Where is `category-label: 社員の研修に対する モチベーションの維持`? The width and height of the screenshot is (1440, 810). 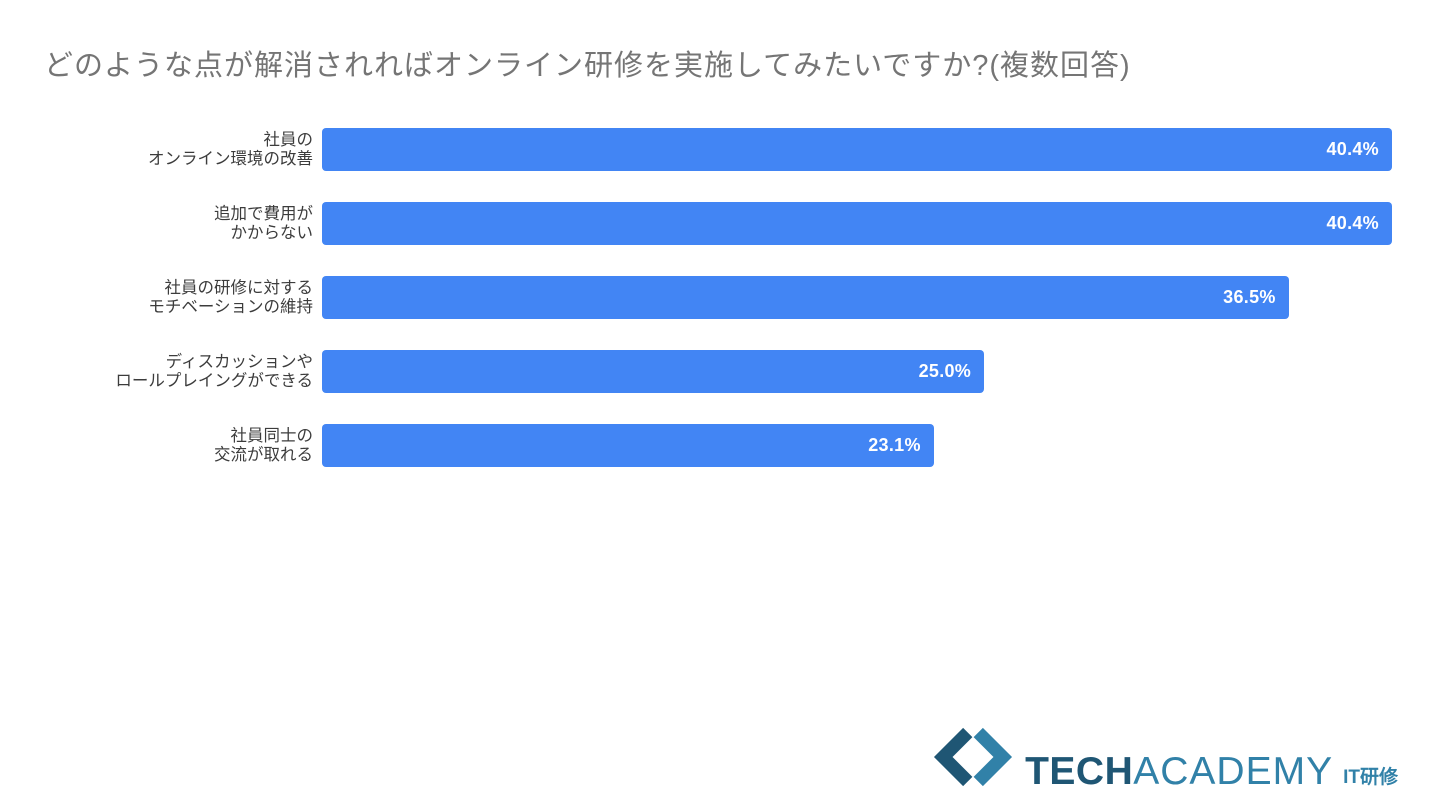
category-label: 社員の研修に対する モチベーションの維持 is located at coordinates (183, 298).